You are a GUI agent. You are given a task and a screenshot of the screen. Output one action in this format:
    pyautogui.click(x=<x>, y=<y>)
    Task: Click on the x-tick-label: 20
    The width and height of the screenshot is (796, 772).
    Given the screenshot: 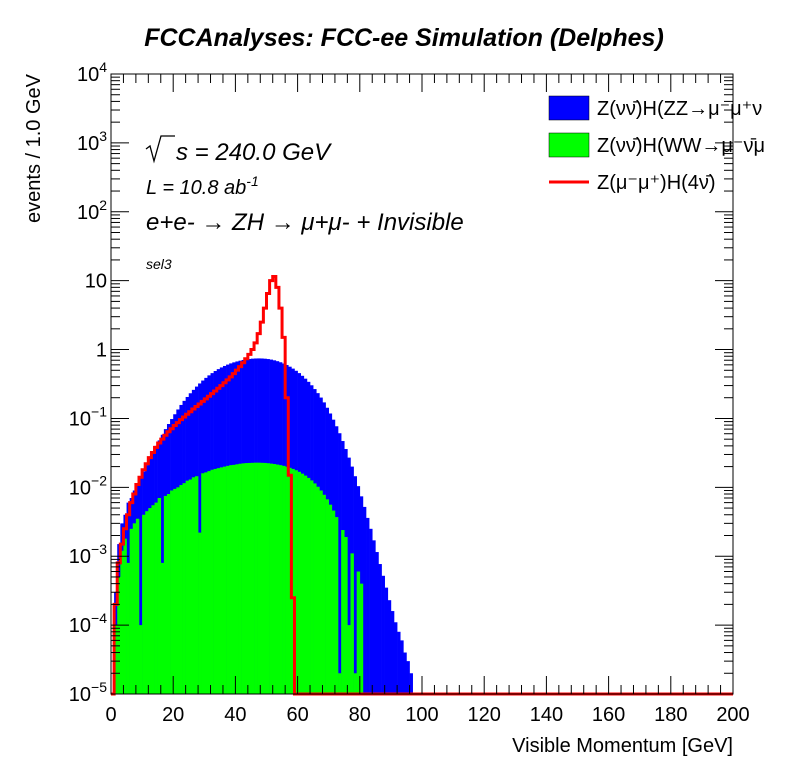 What is the action you would take?
    pyautogui.click(x=173, y=715)
    